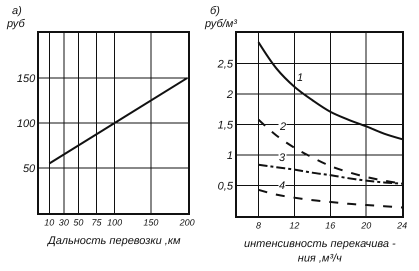 The width and height of the screenshot is (419, 271). Describe the element at coordinates (96, 223) in the screenshot. I see `x-tick-label: 75` at that location.